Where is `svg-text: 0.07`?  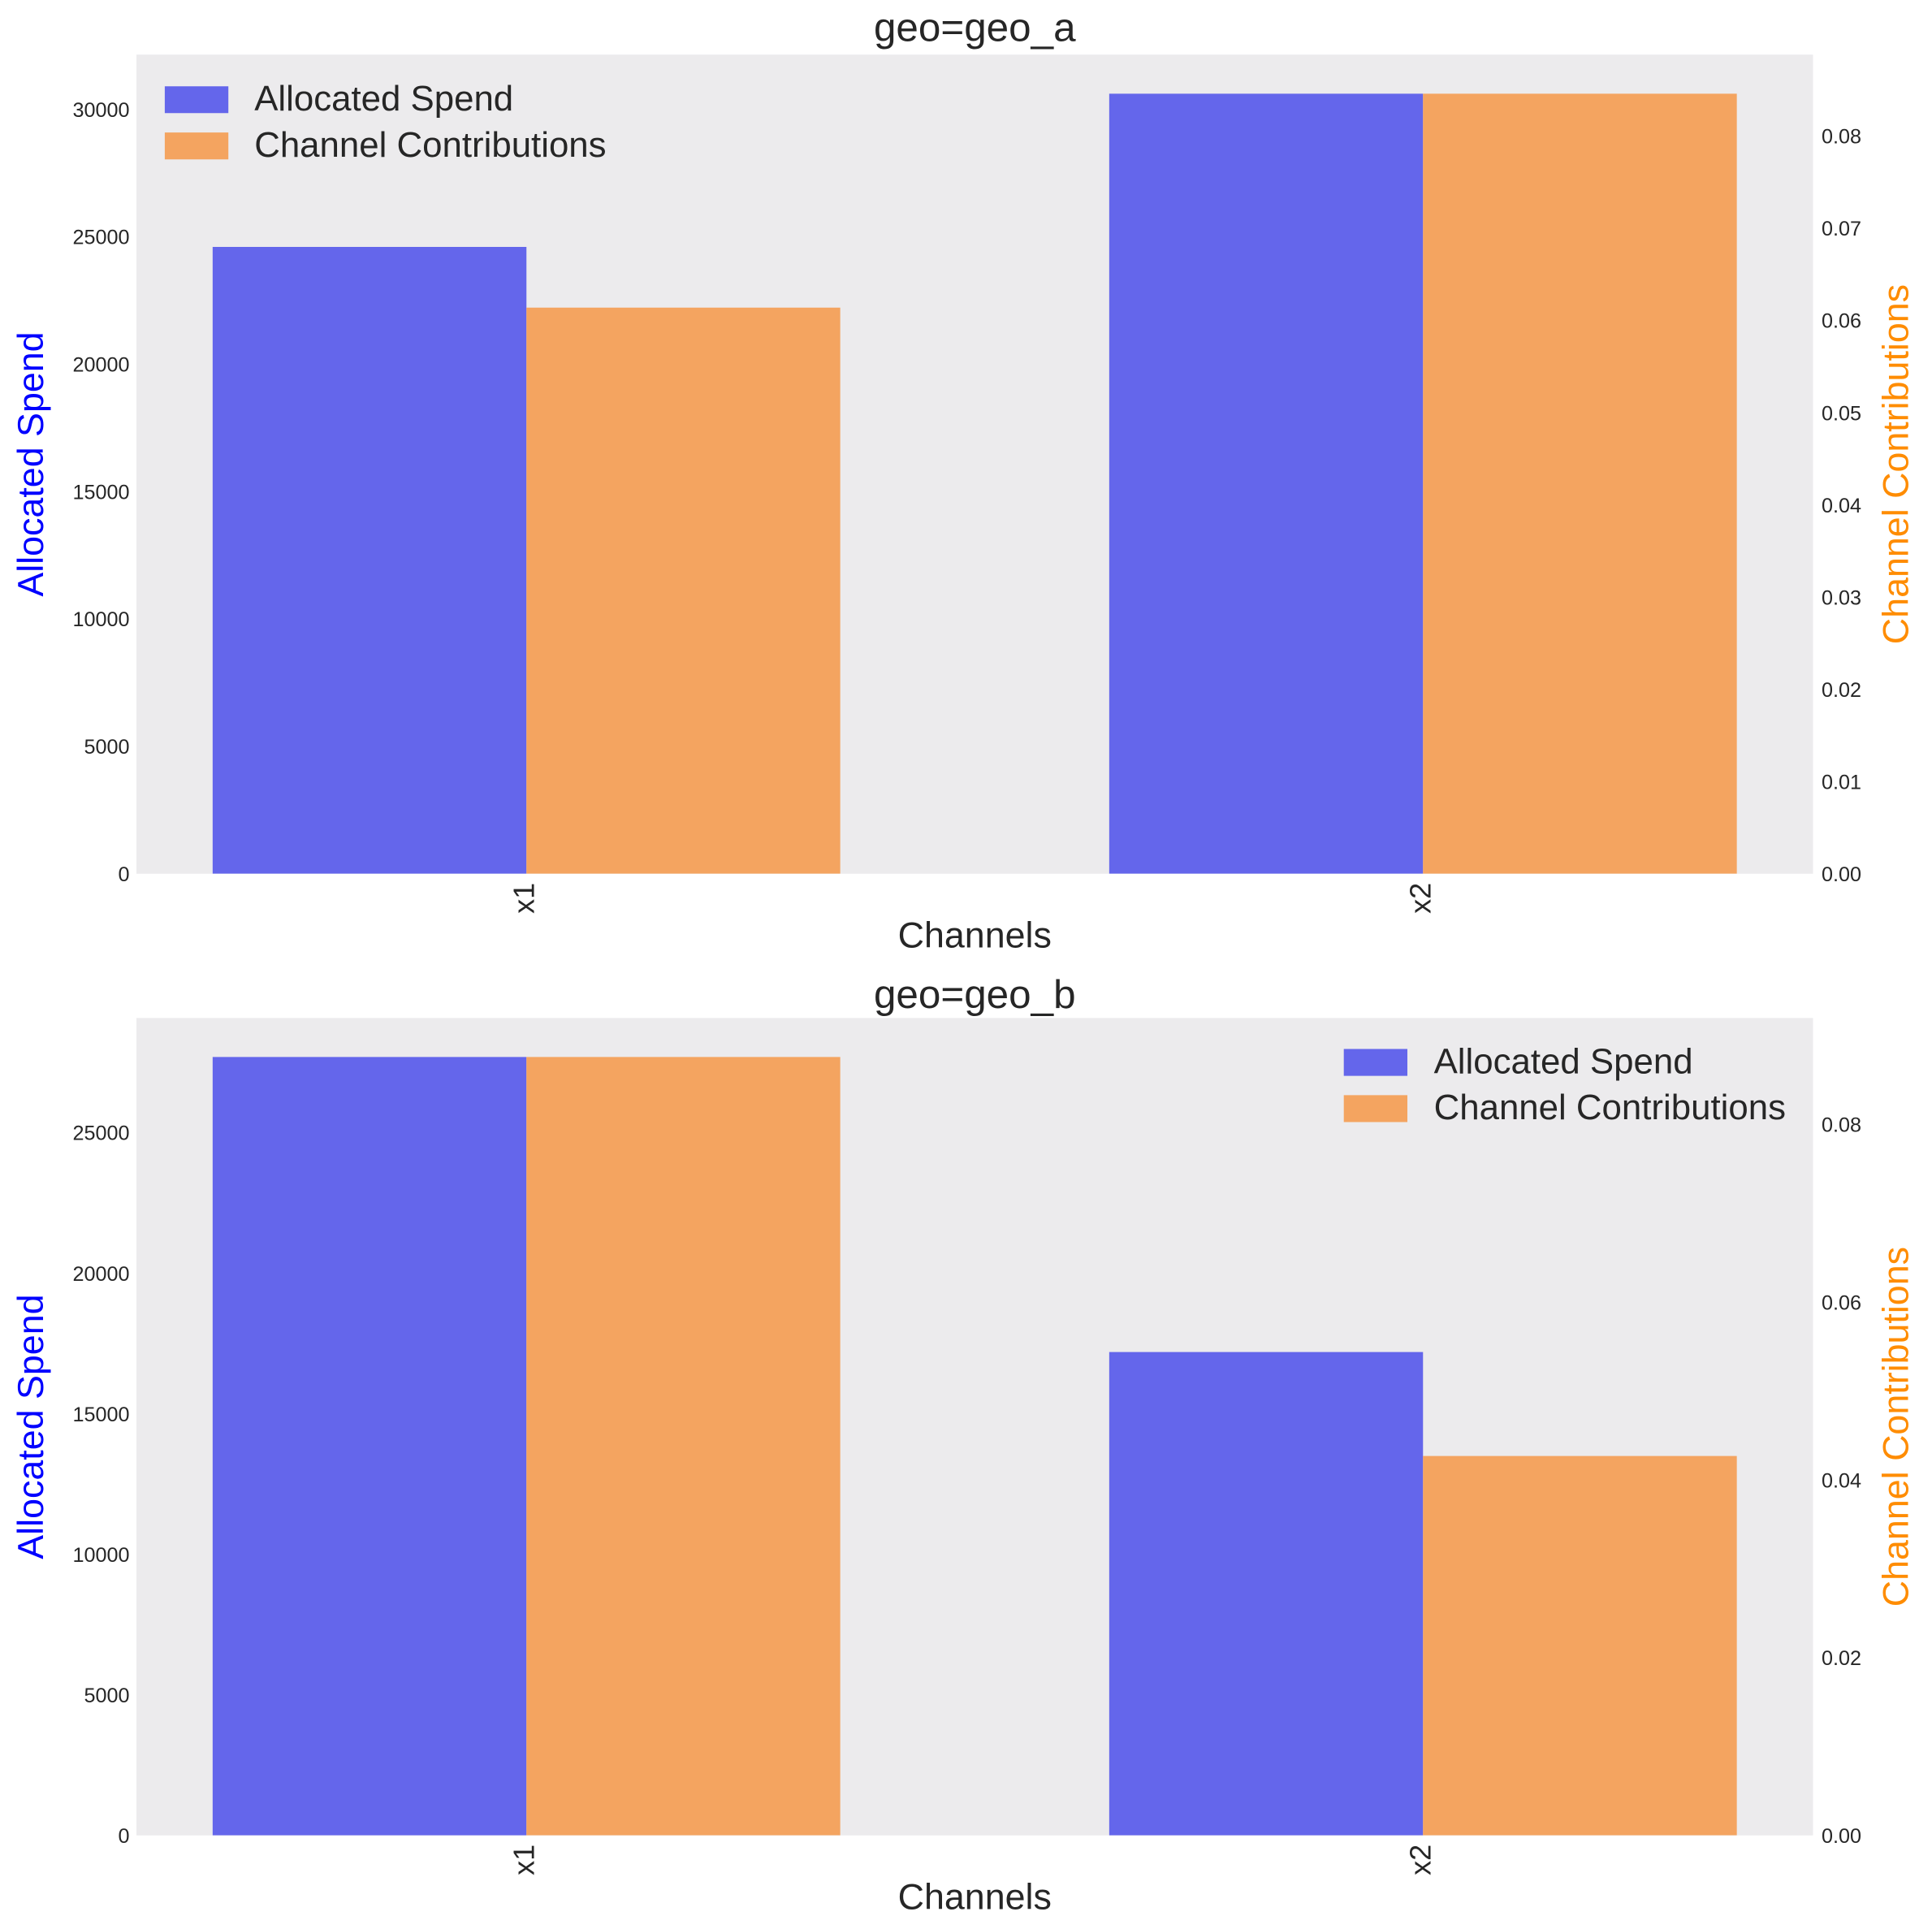
svg-text: 0.07 is located at coordinates (1842, 229).